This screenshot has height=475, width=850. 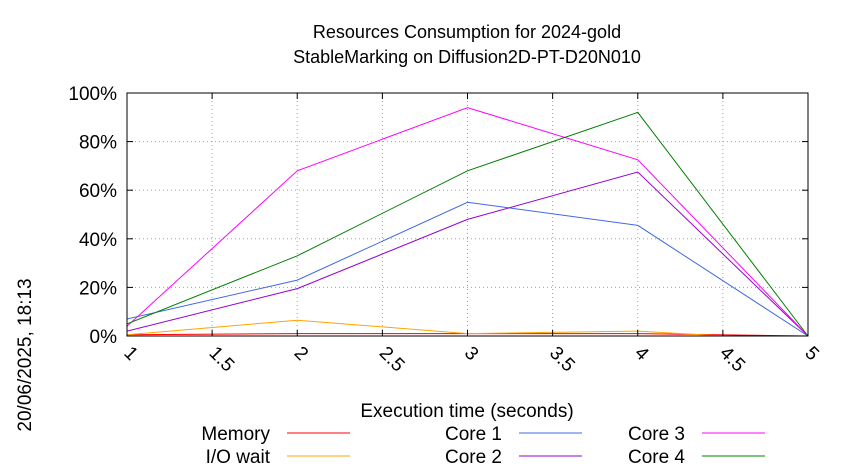 What do you see at coordinates (473, 434) in the screenshot?
I see `legend-label-core-1: Core 1` at bounding box center [473, 434].